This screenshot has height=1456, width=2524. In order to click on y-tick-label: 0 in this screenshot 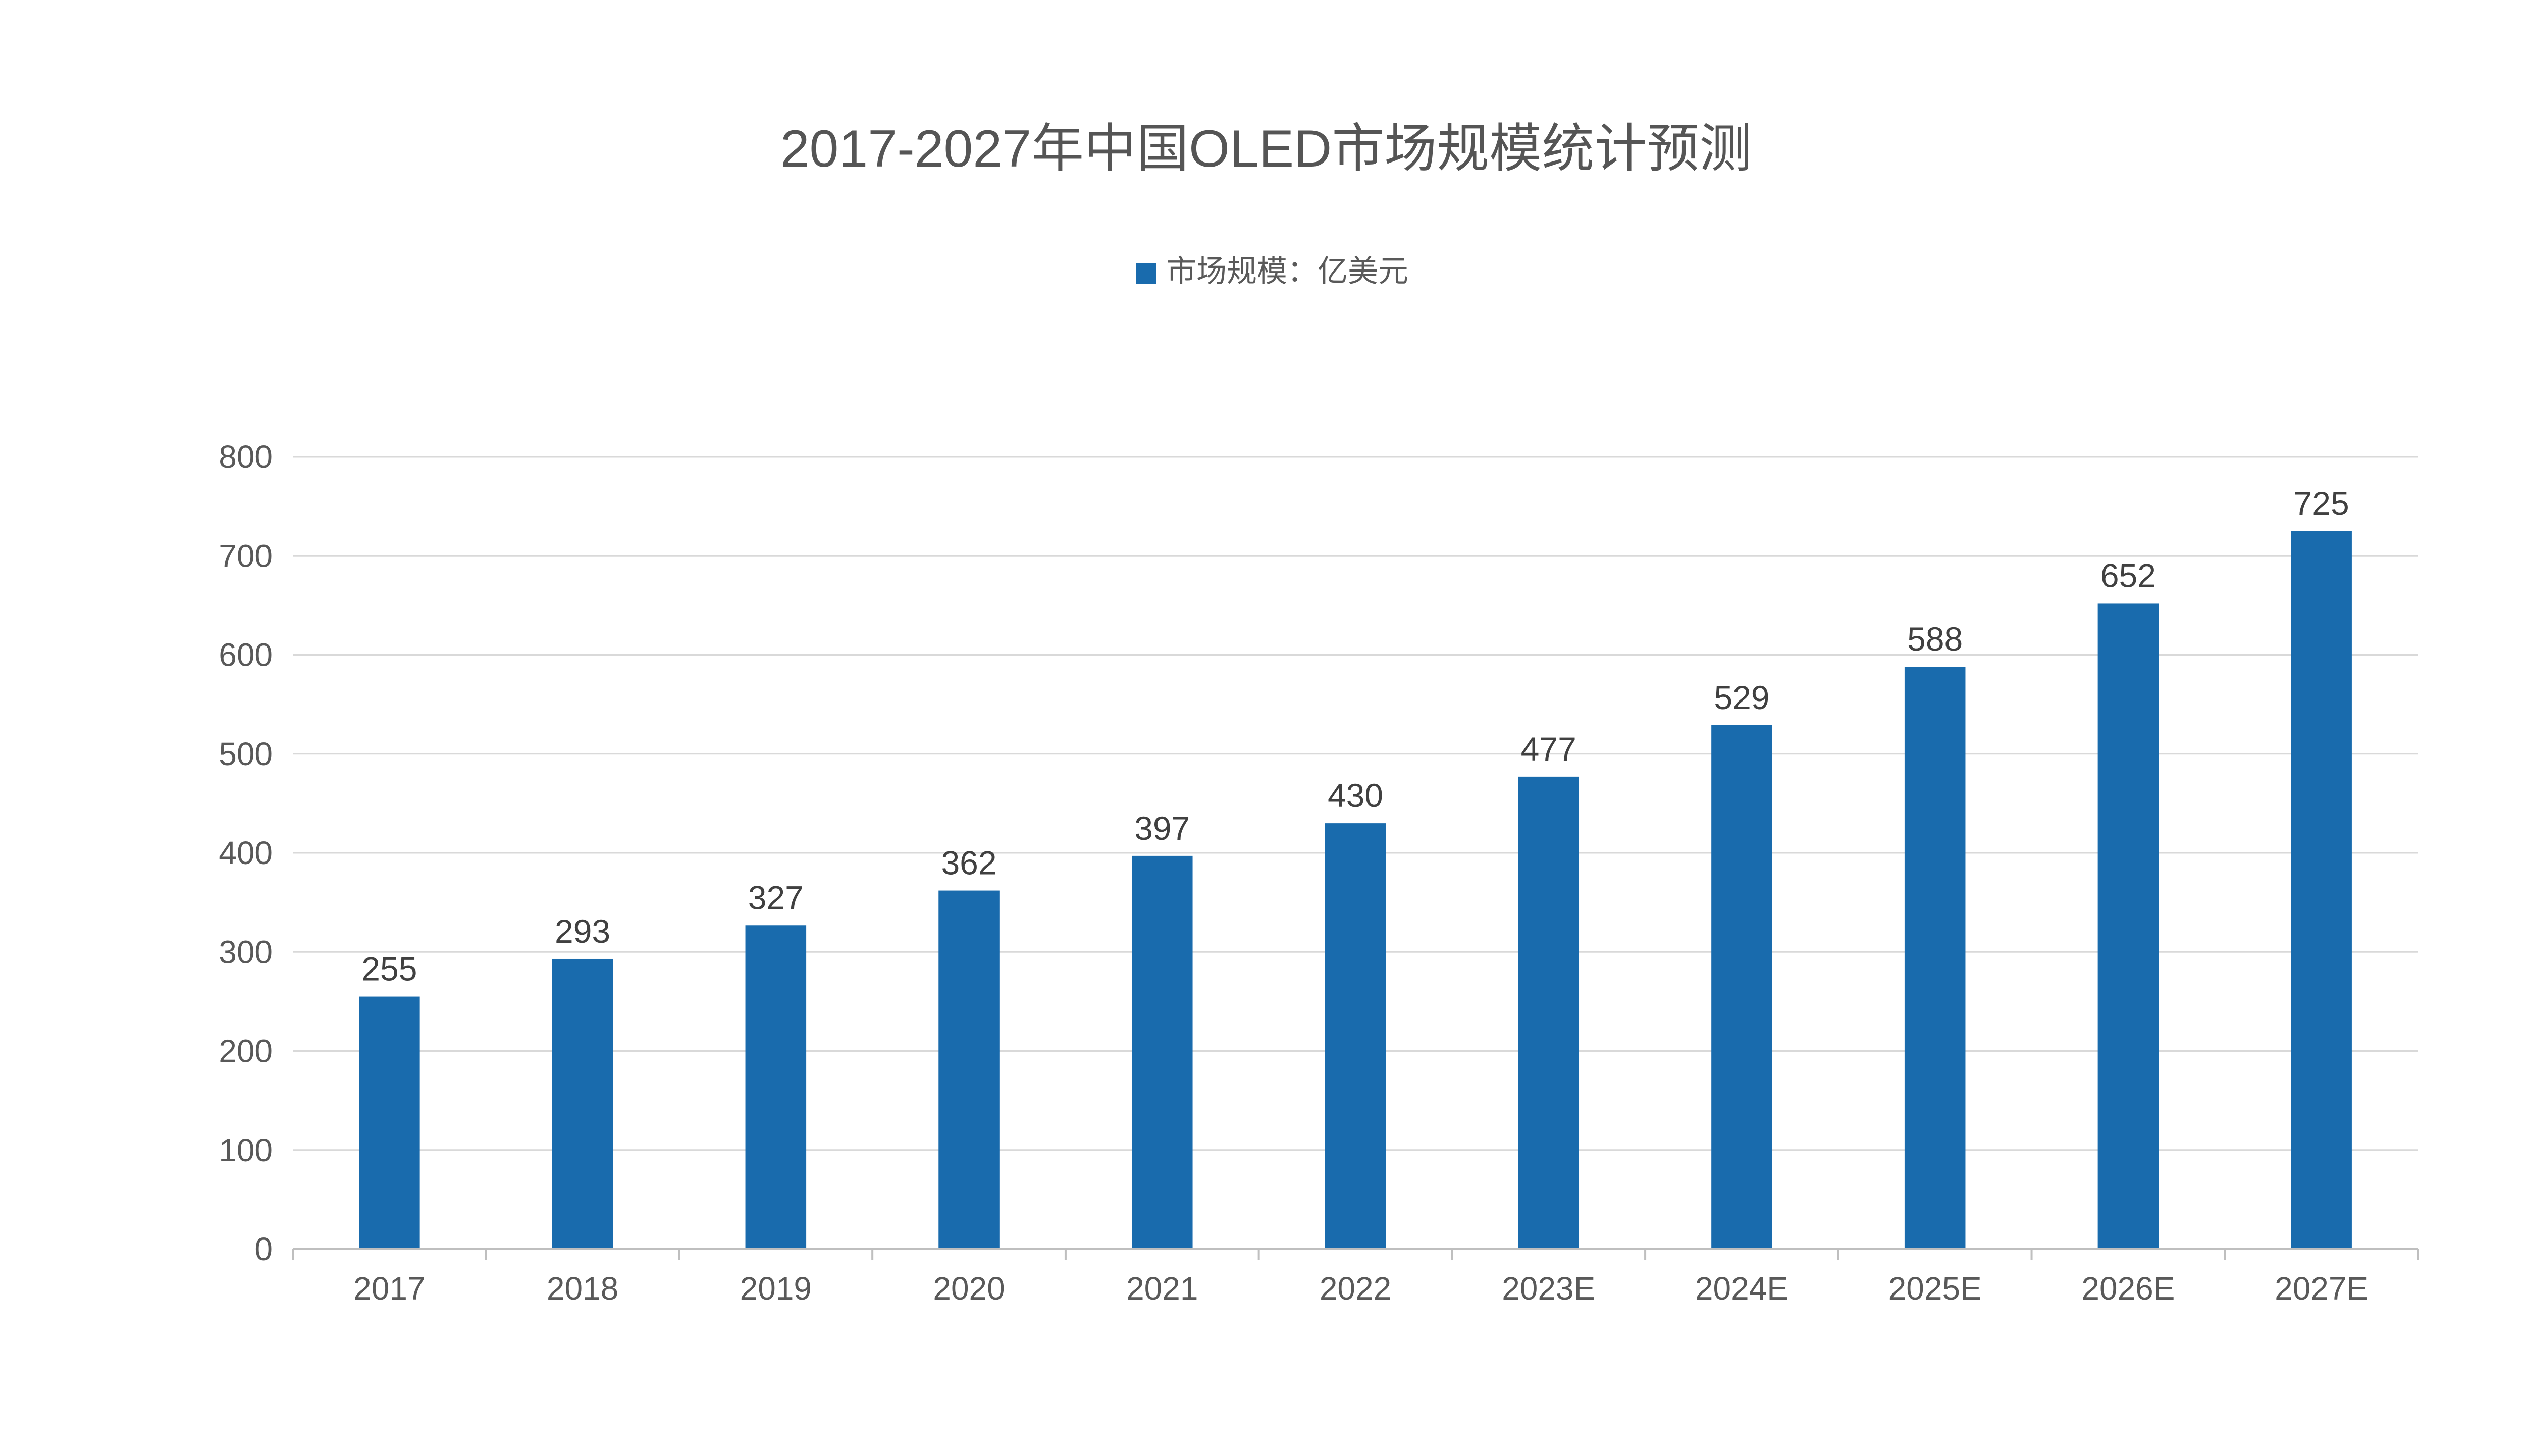, I will do `click(263, 1249)`.